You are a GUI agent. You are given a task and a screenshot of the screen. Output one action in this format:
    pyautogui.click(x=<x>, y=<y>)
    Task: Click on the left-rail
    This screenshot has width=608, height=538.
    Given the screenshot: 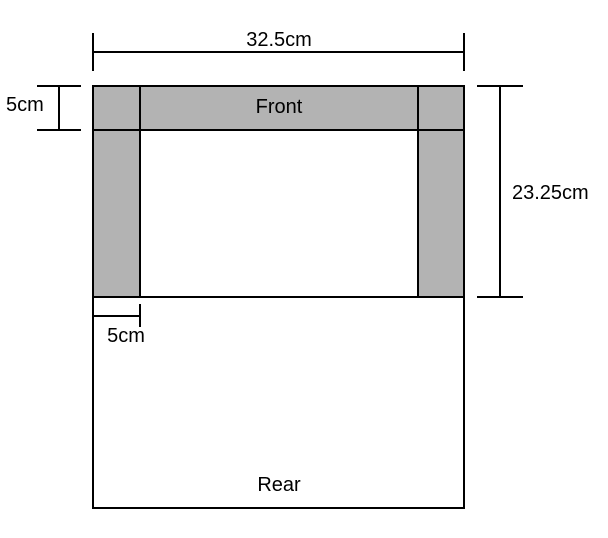 What is the action you would take?
    pyautogui.click(x=116, y=191)
    